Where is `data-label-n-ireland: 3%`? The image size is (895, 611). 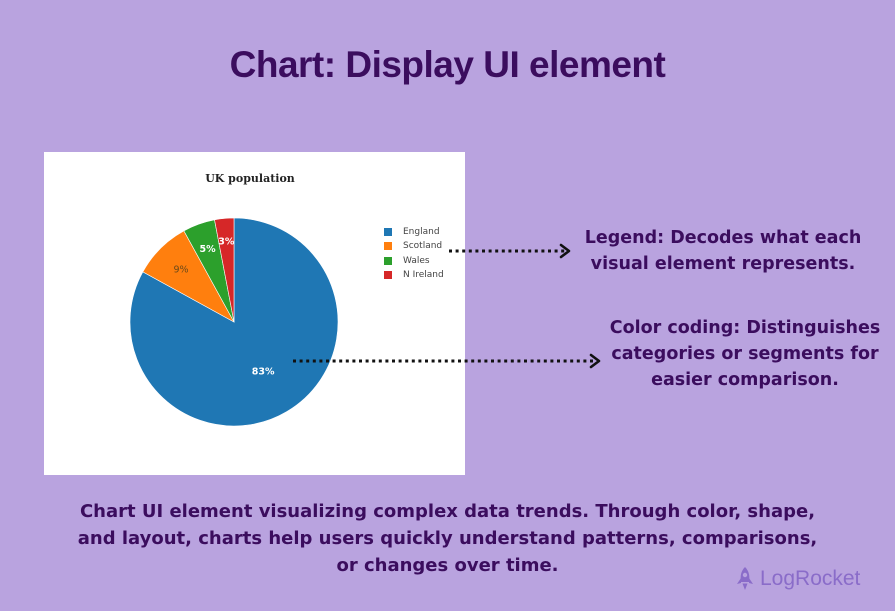
data-label-n-ireland: 3% is located at coordinates (226, 242).